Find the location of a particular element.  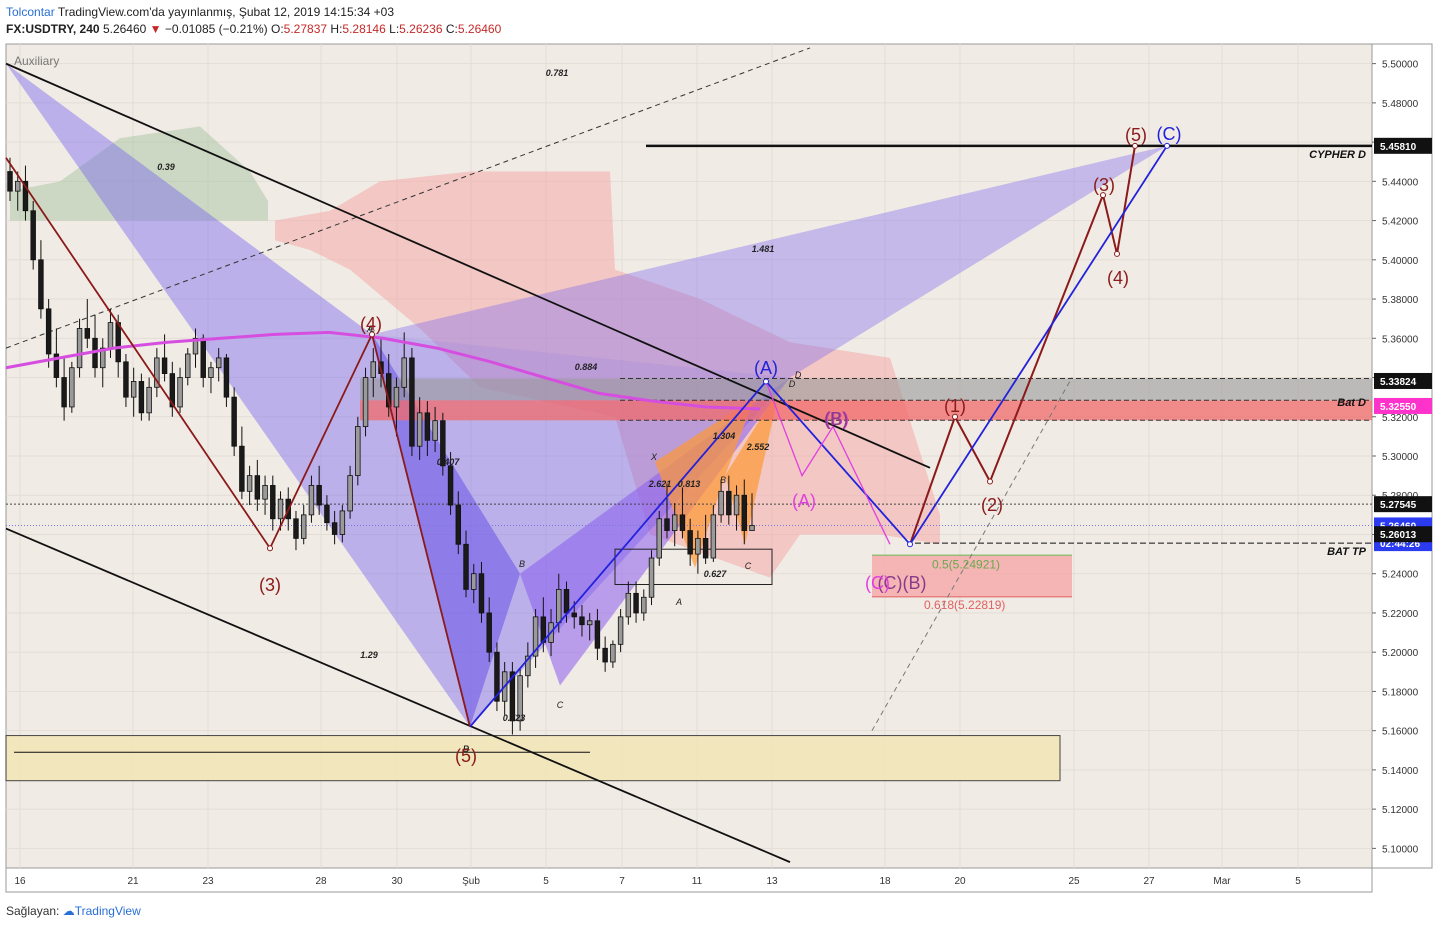

chart-footer: Sağlayan: ☁TradingView is located at coordinates (73, 911).